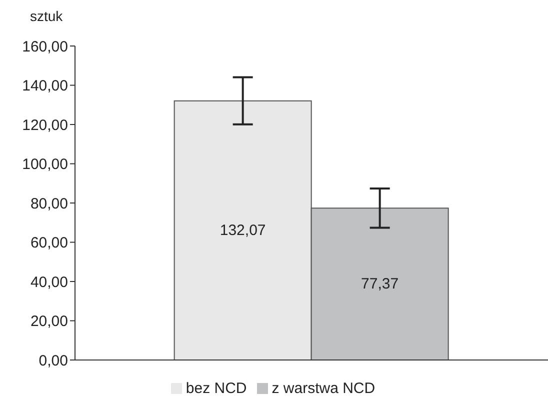 This screenshot has width=548, height=411. What do you see at coordinates (49, 321) in the screenshot?
I see `y-tick-label: 20,00` at bounding box center [49, 321].